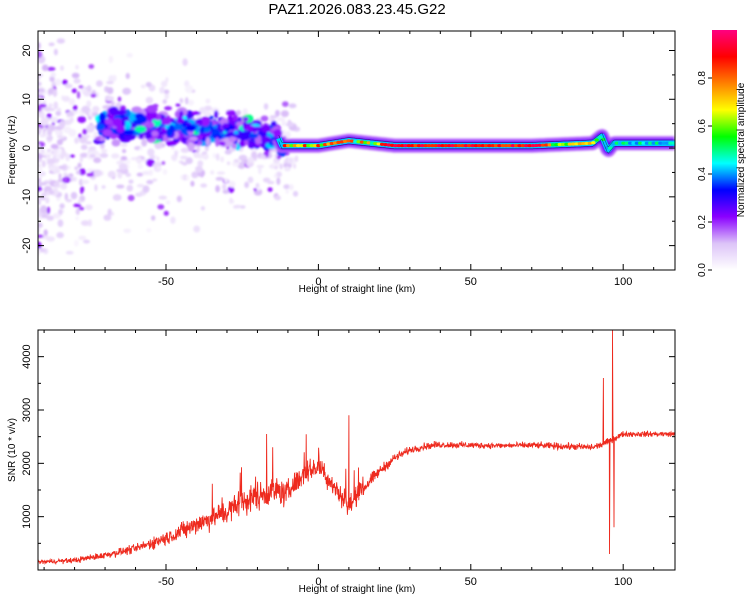 This screenshot has height=600, width=750. What do you see at coordinates (702, 126) in the screenshot?
I see `colorbar-tick-label: 0.6` at bounding box center [702, 126].